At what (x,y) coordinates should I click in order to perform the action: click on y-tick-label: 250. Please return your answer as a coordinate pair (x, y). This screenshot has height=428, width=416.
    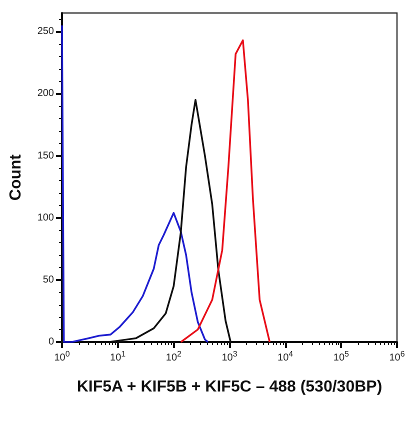
    Looking at the image, I should click on (45, 32).